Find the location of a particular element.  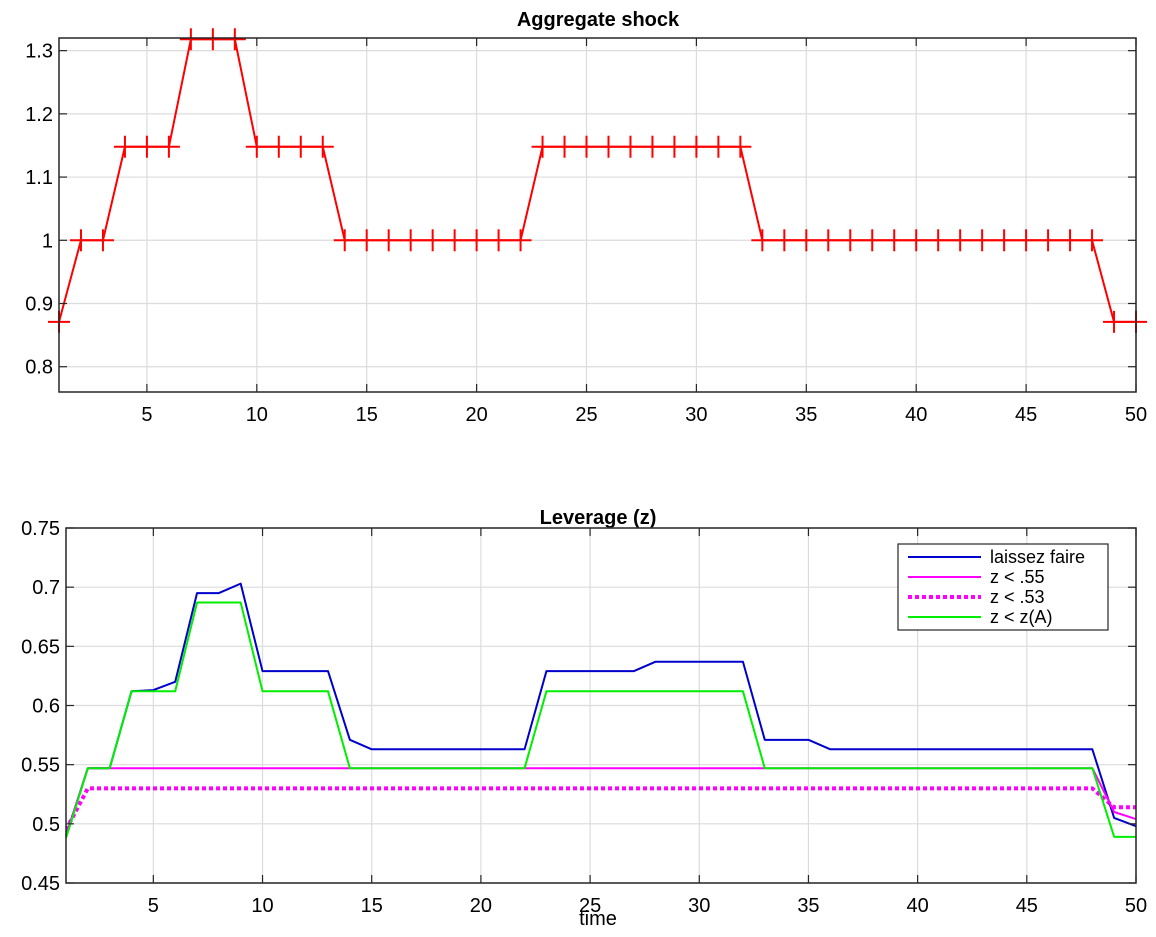

legend-label: z < z(A) is located at coordinates (1021, 617).